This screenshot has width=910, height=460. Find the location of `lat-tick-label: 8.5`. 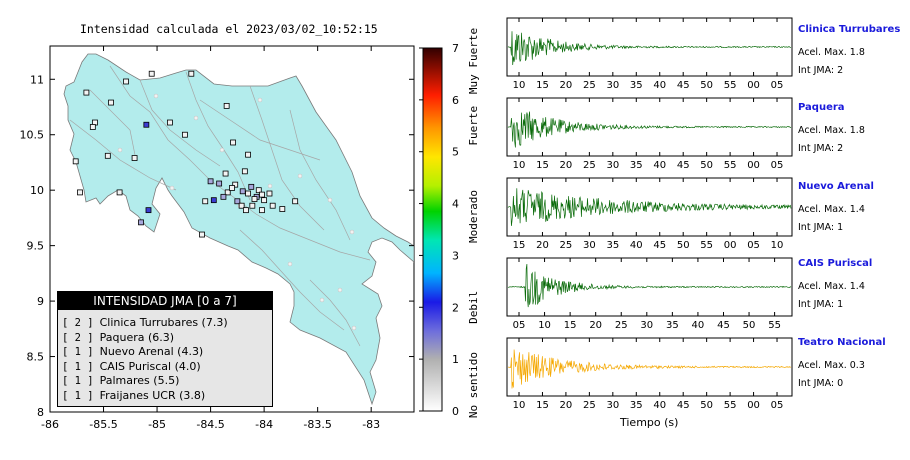

lat-tick-label: 8.5 is located at coordinates (36, 357).